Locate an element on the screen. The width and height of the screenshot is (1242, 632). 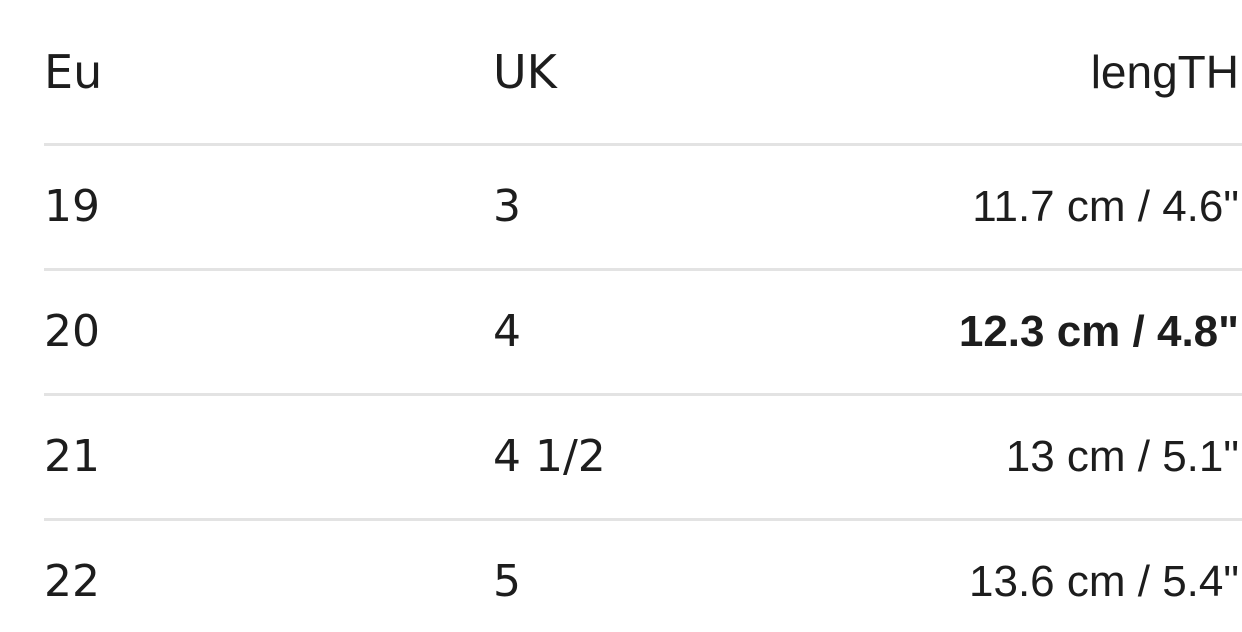
column-header-eu: Eu is located at coordinates (73, 71).